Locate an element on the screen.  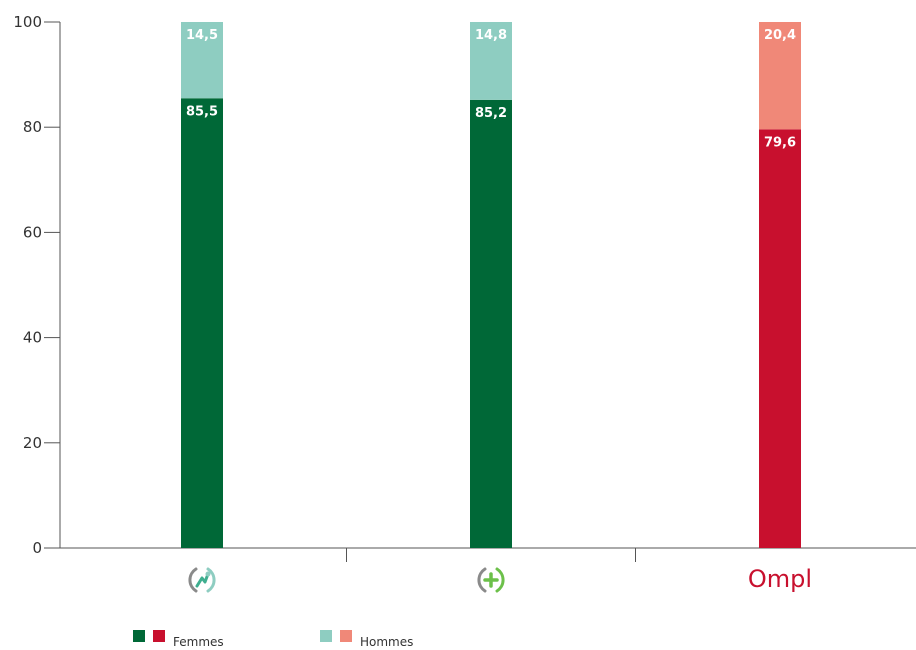
legend-label: Hommes is located at coordinates (386, 642).